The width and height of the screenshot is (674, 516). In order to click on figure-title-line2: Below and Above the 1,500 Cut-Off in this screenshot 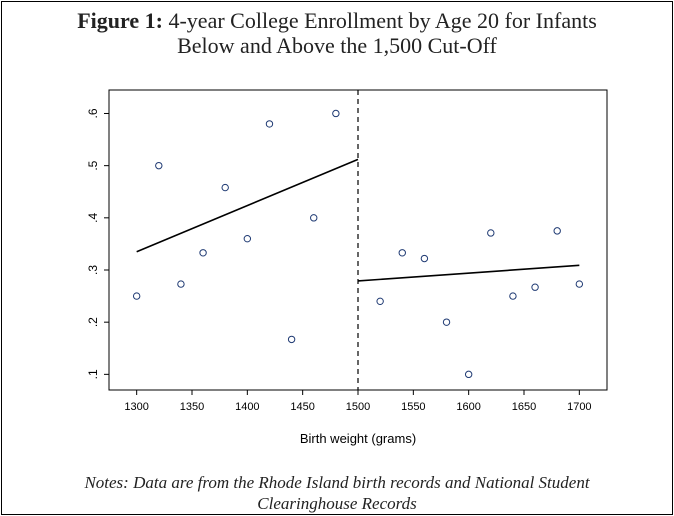, I will do `click(337, 45)`.